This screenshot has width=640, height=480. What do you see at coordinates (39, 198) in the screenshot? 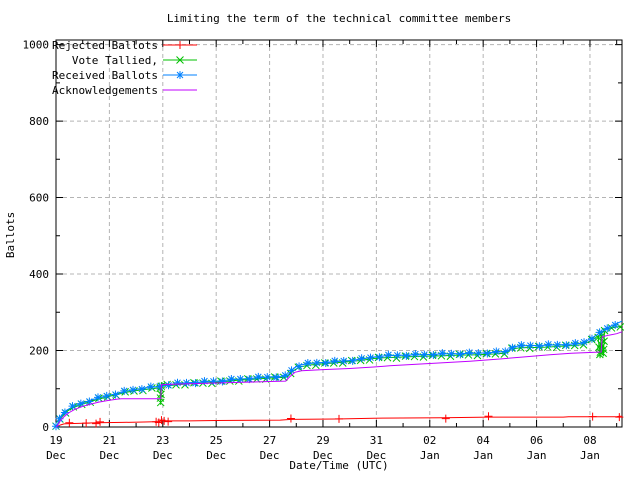
I see `y-tick-label: 600` at bounding box center [39, 198].